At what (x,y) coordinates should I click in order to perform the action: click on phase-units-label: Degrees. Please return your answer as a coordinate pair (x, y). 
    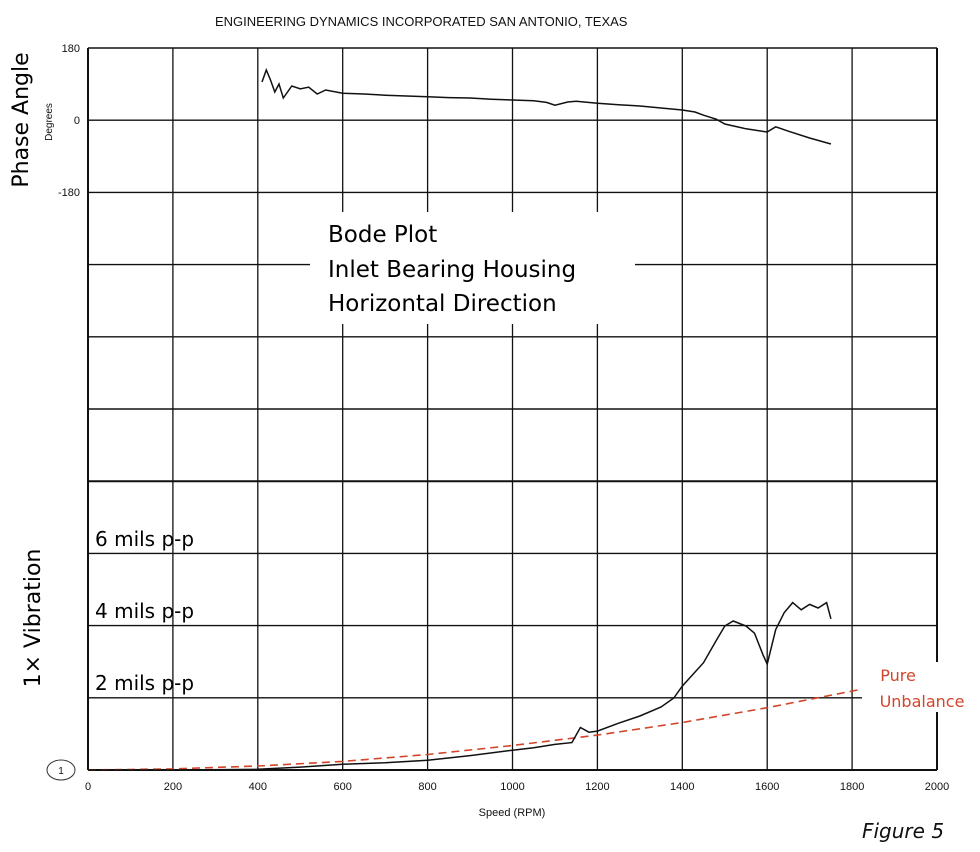
    Looking at the image, I should click on (49, 122).